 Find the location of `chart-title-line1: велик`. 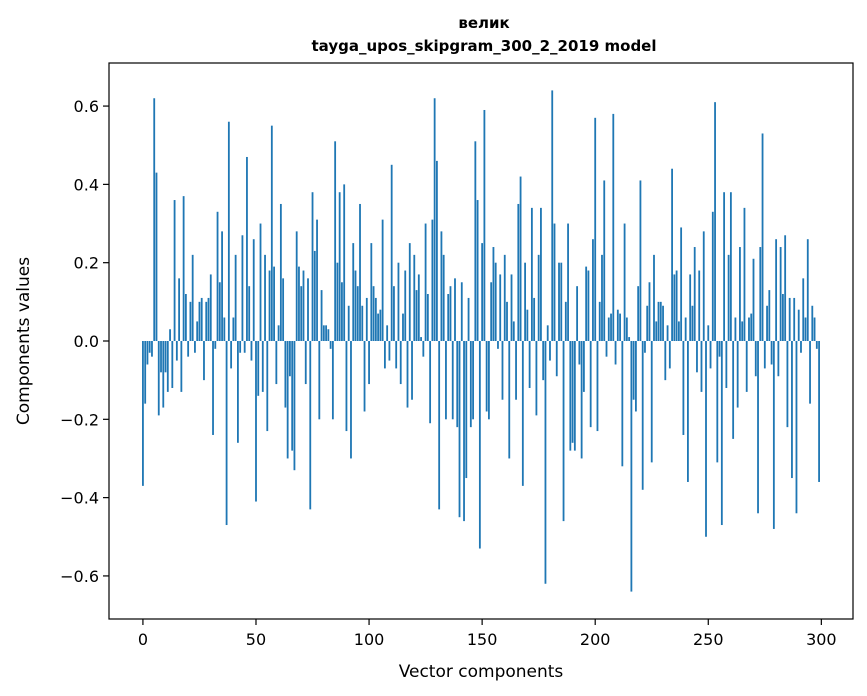

chart-title-line1: велик is located at coordinates (483, 23).